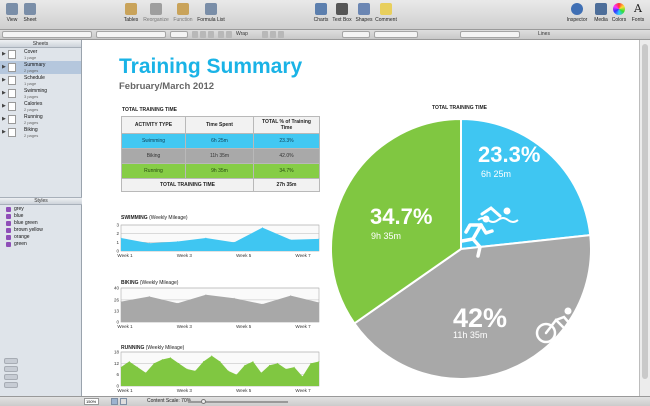 The image size is (650, 406). What do you see at coordinates (30, 15) in the screenshot?
I see `toolbar-sheet-button: Sheet` at bounding box center [30, 15].